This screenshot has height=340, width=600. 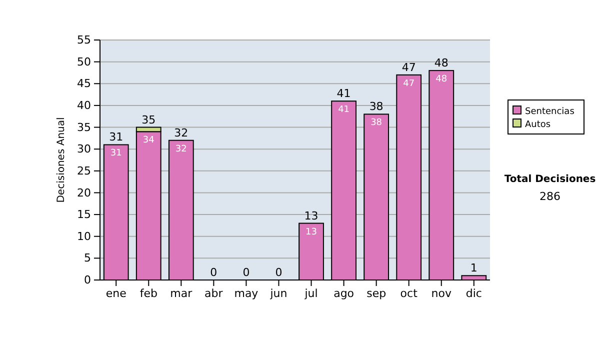 What do you see at coordinates (84, 105) in the screenshot?
I see `y-tick-label: 40` at bounding box center [84, 105].